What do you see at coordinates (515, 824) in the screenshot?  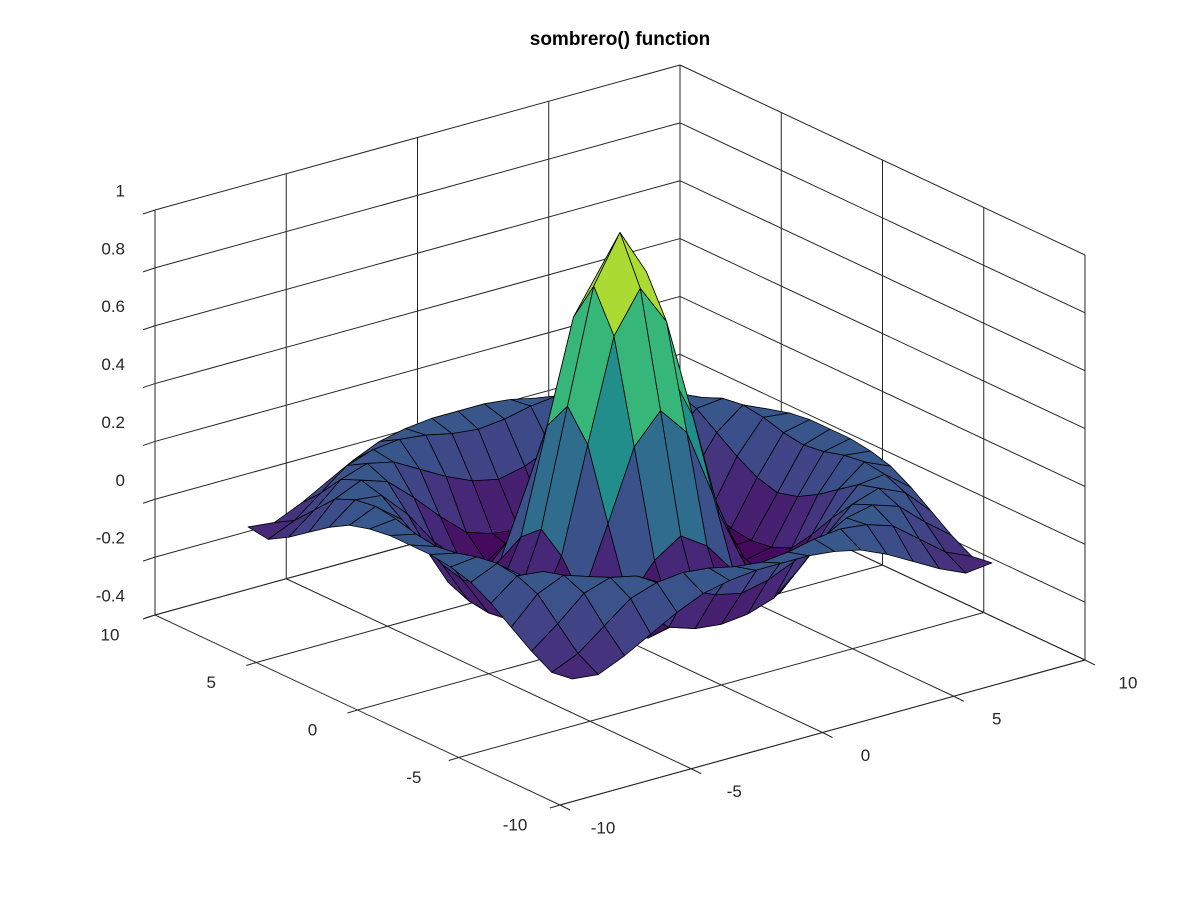 I see `y-tick-label: -10` at bounding box center [515, 824].